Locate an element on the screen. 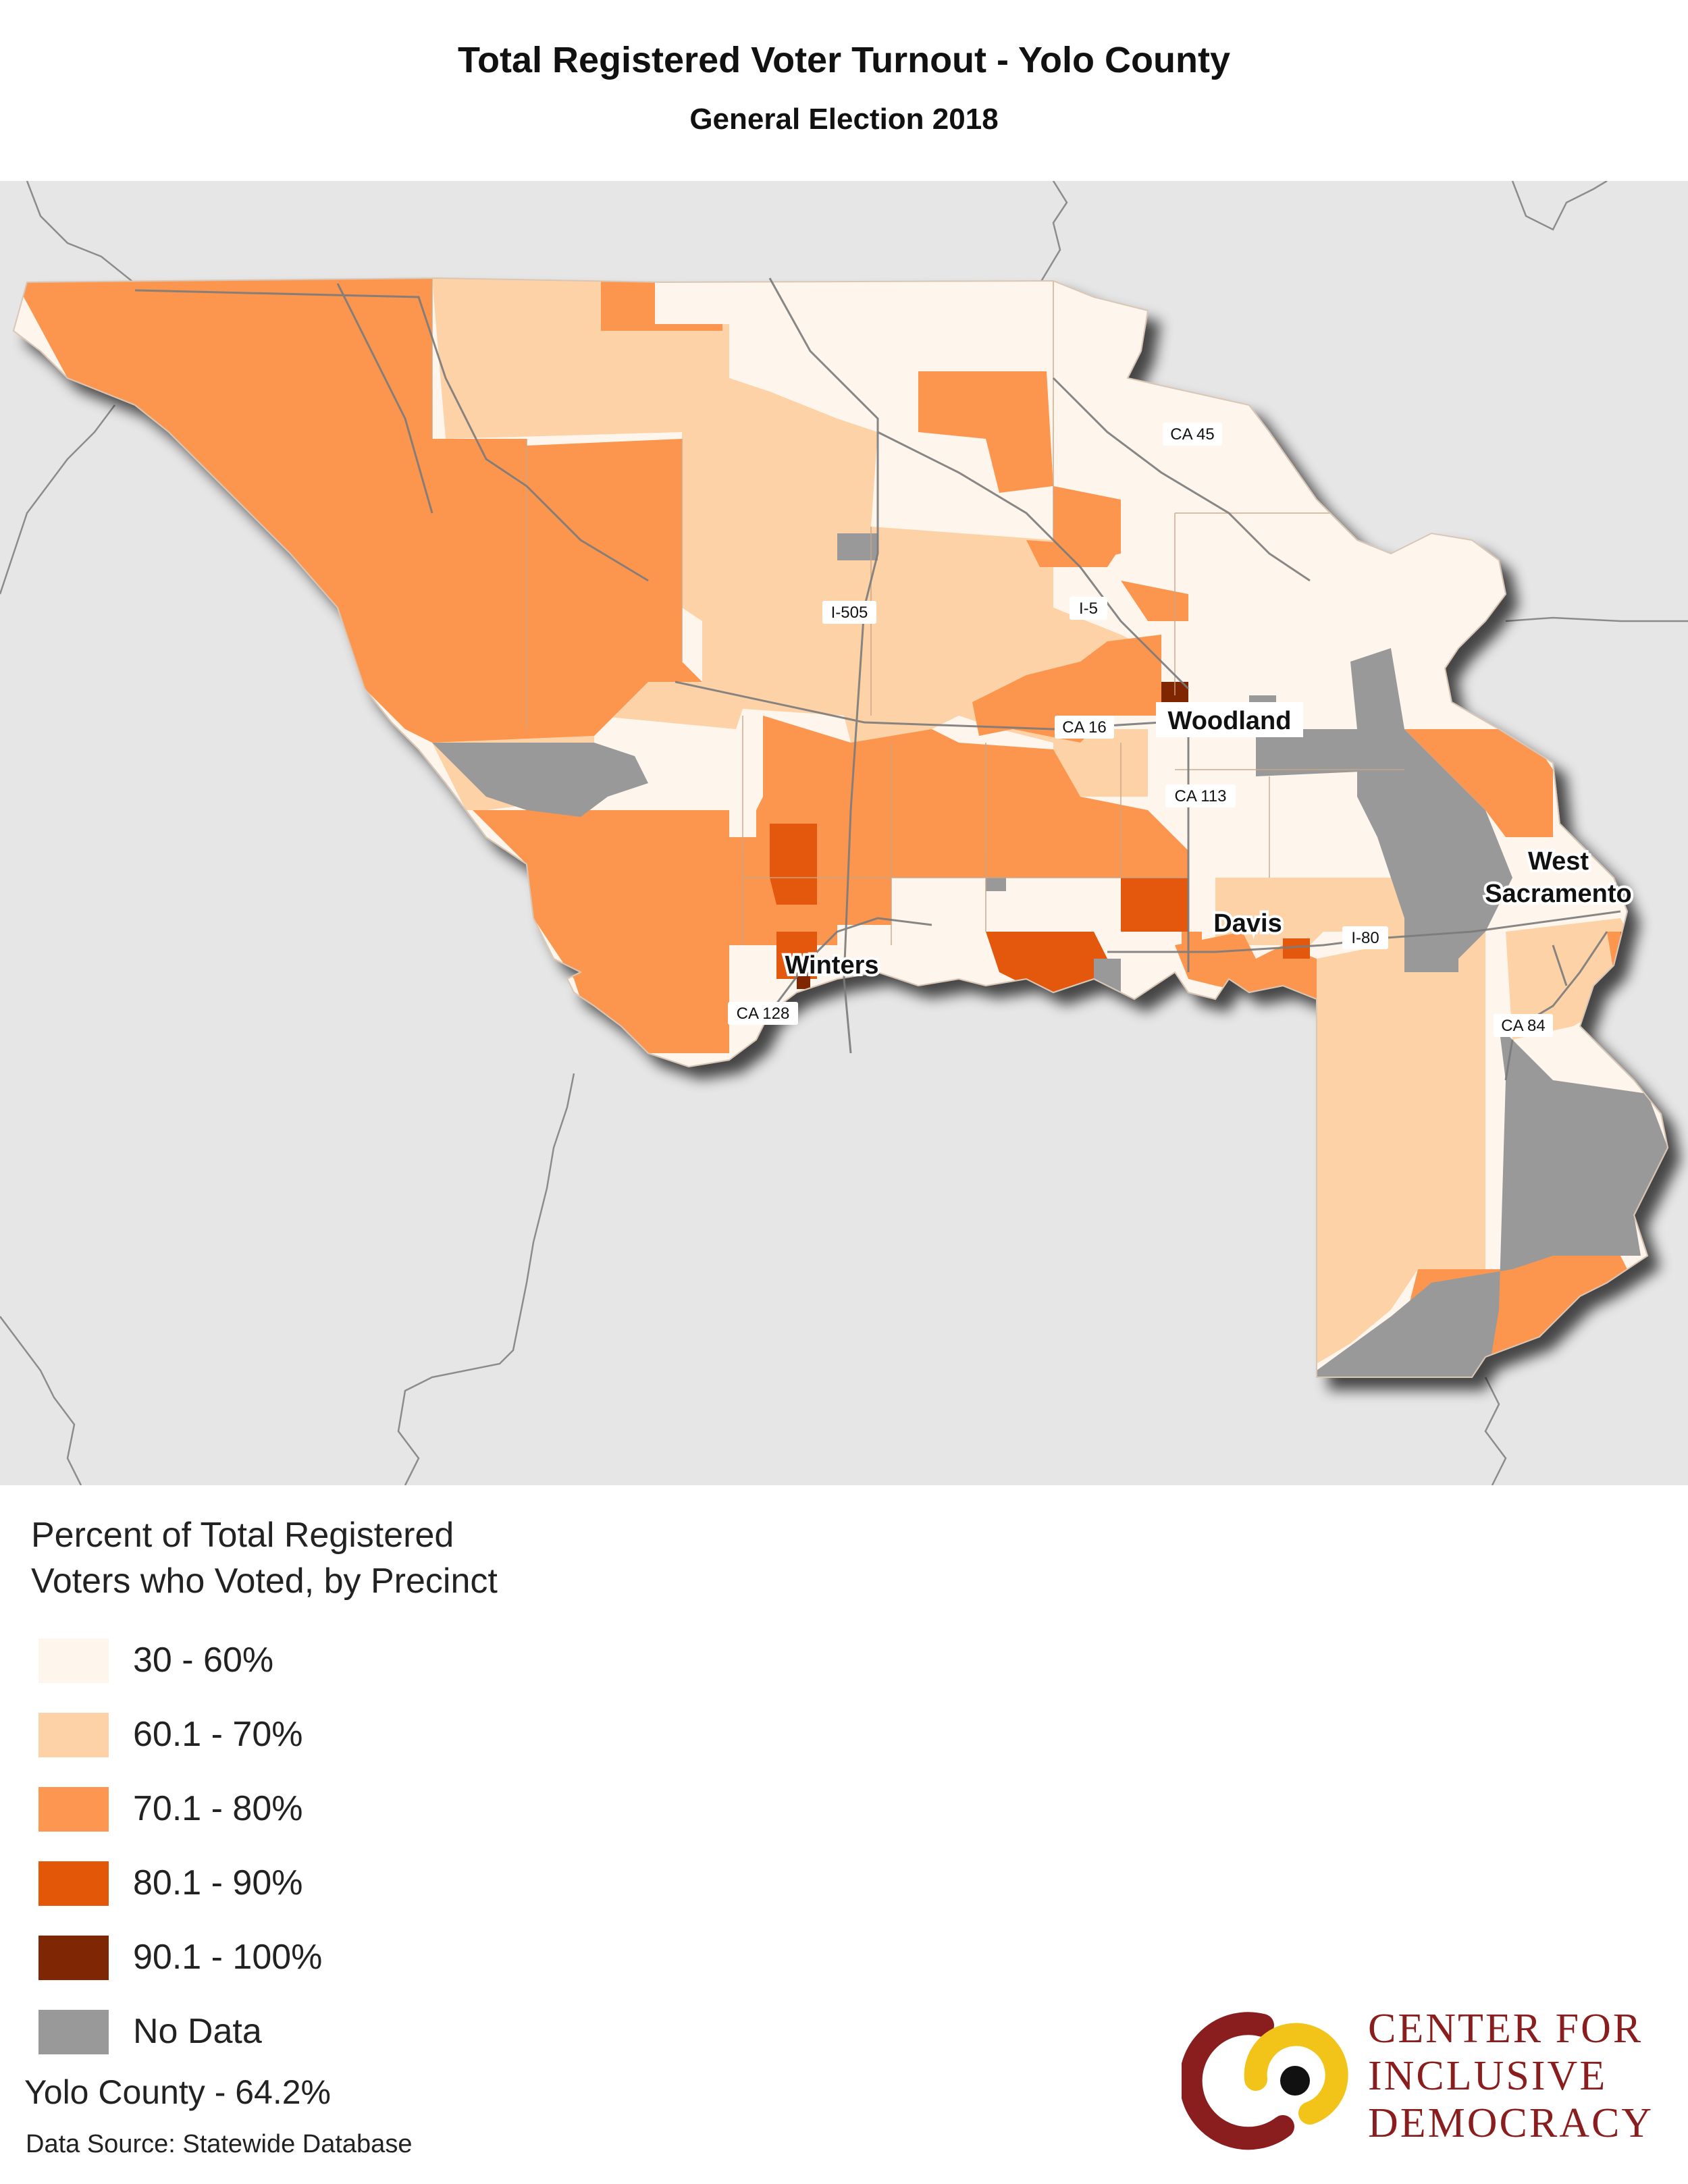 This screenshot has height=2184, width=1688. road-shield-ca45: CA 45 is located at coordinates (1192, 434).